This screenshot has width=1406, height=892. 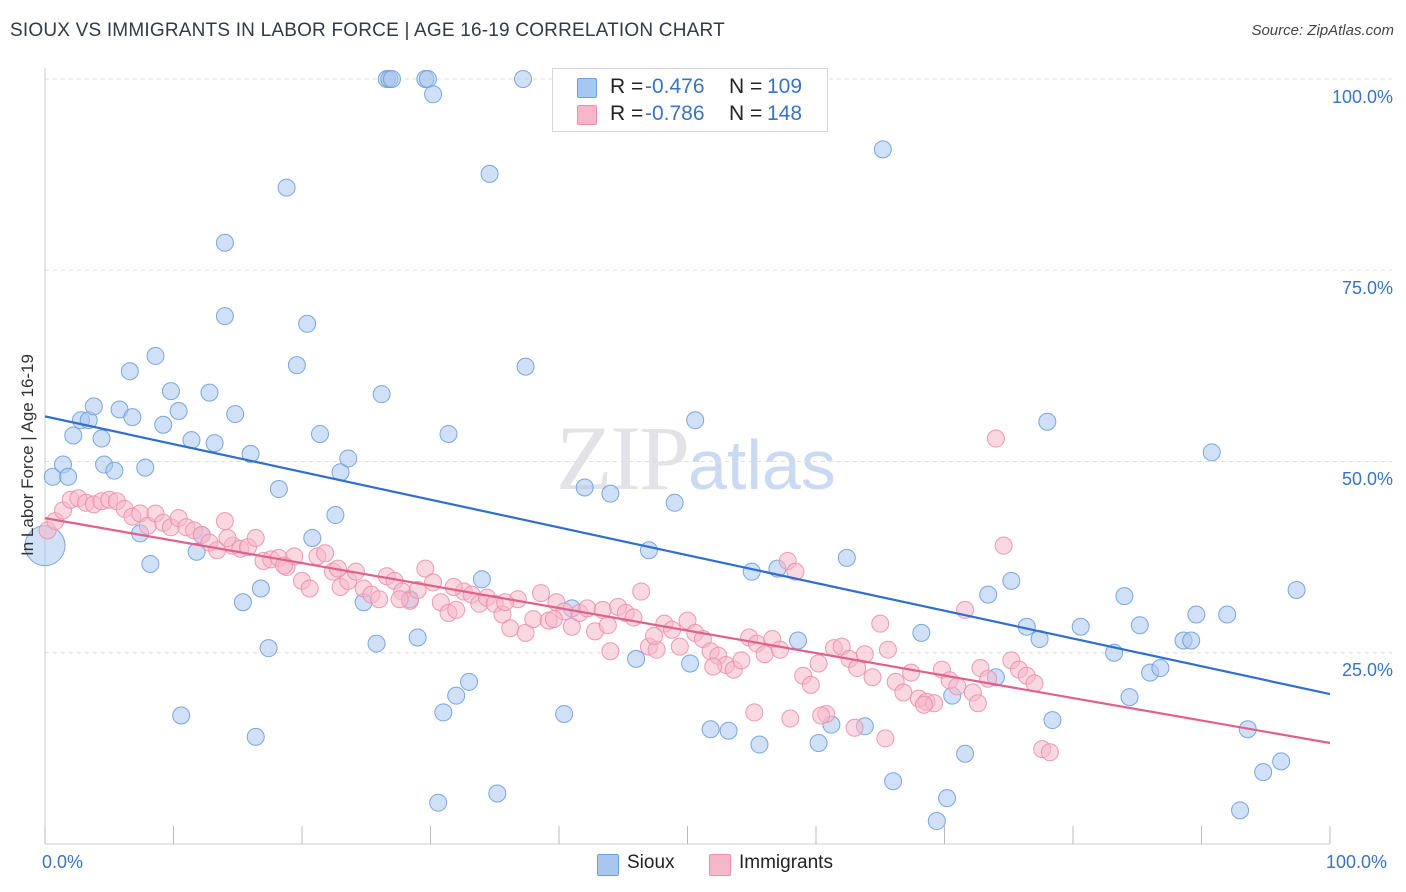 I want to click on r-value: -0.786, so click(x=675, y=113).